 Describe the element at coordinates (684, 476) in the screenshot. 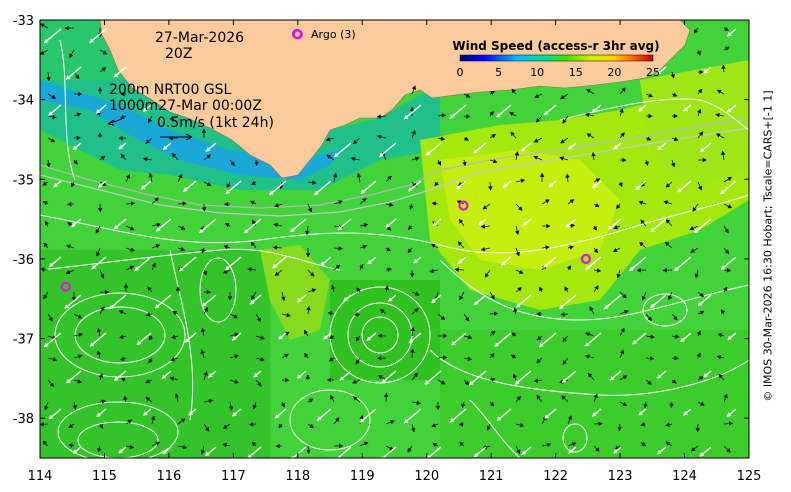

I see `x-tick-label: 124` at that location.